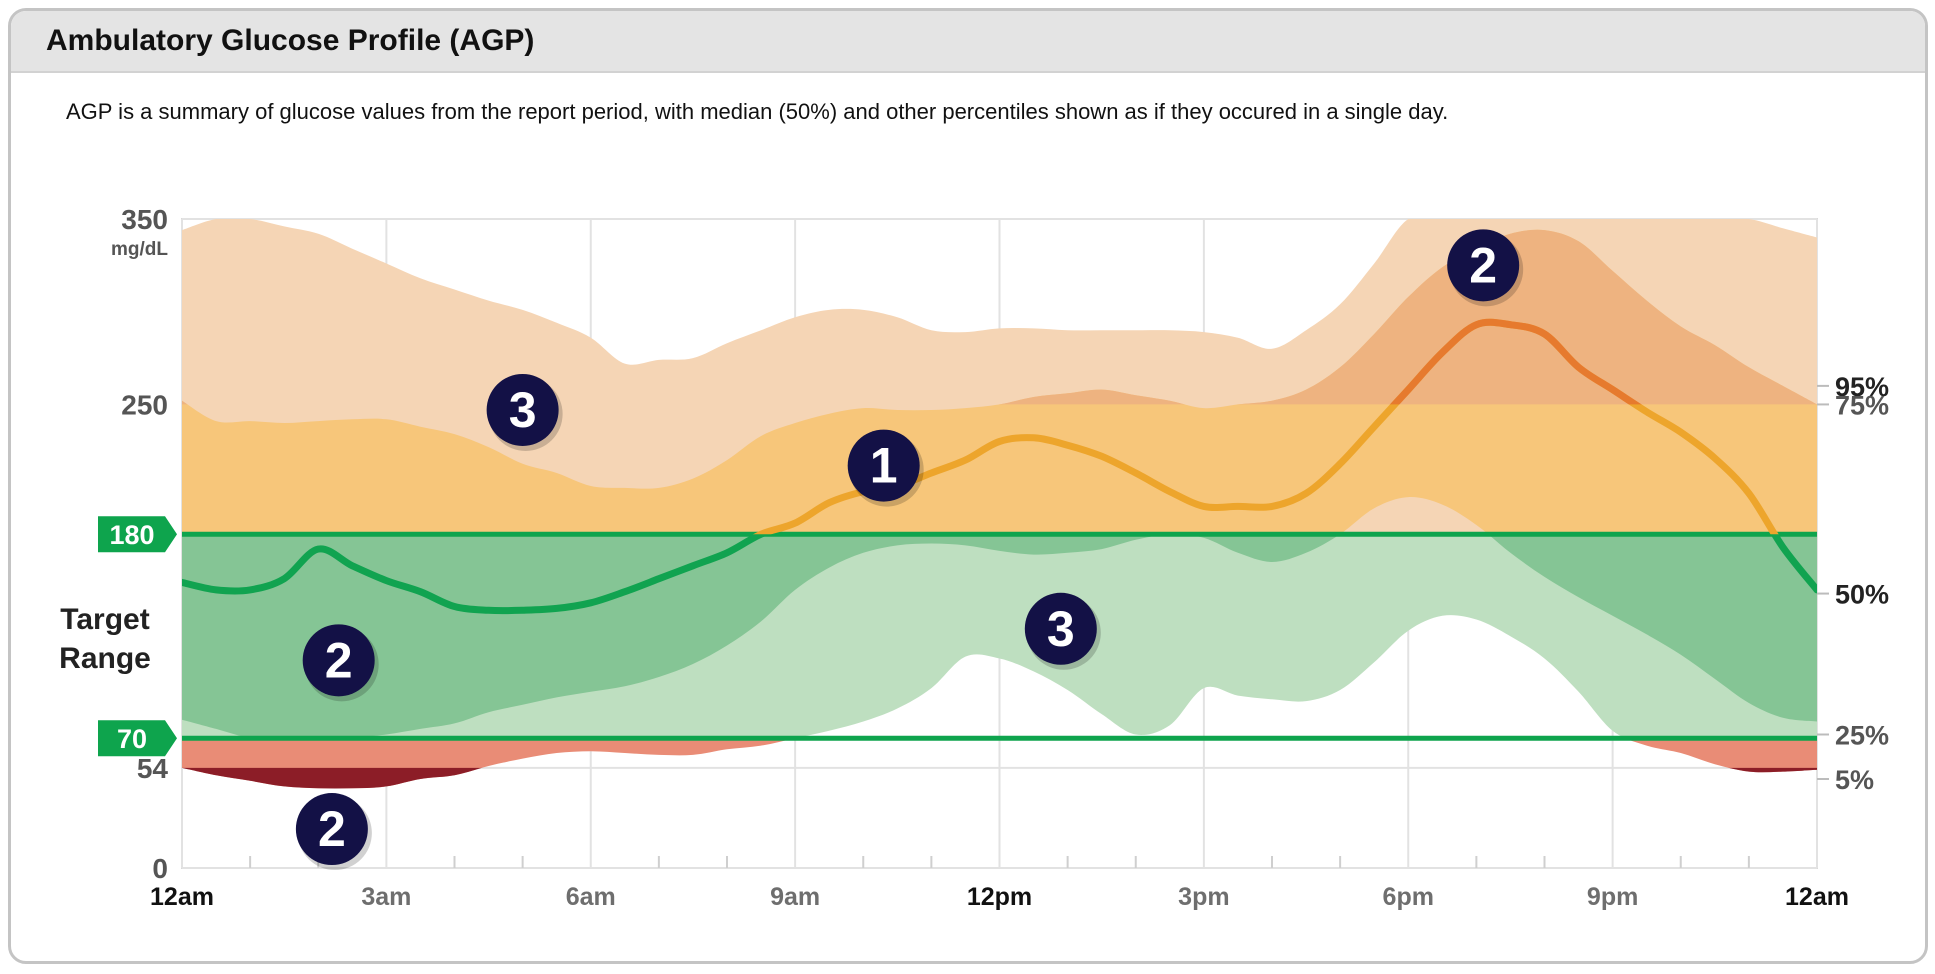 This screenshot has width=1935, height=974. What do you see at coordinates (1612, 897) in the screenshot?
I see `x-tick-label: 9pm` at bounding box center [1612, 897].